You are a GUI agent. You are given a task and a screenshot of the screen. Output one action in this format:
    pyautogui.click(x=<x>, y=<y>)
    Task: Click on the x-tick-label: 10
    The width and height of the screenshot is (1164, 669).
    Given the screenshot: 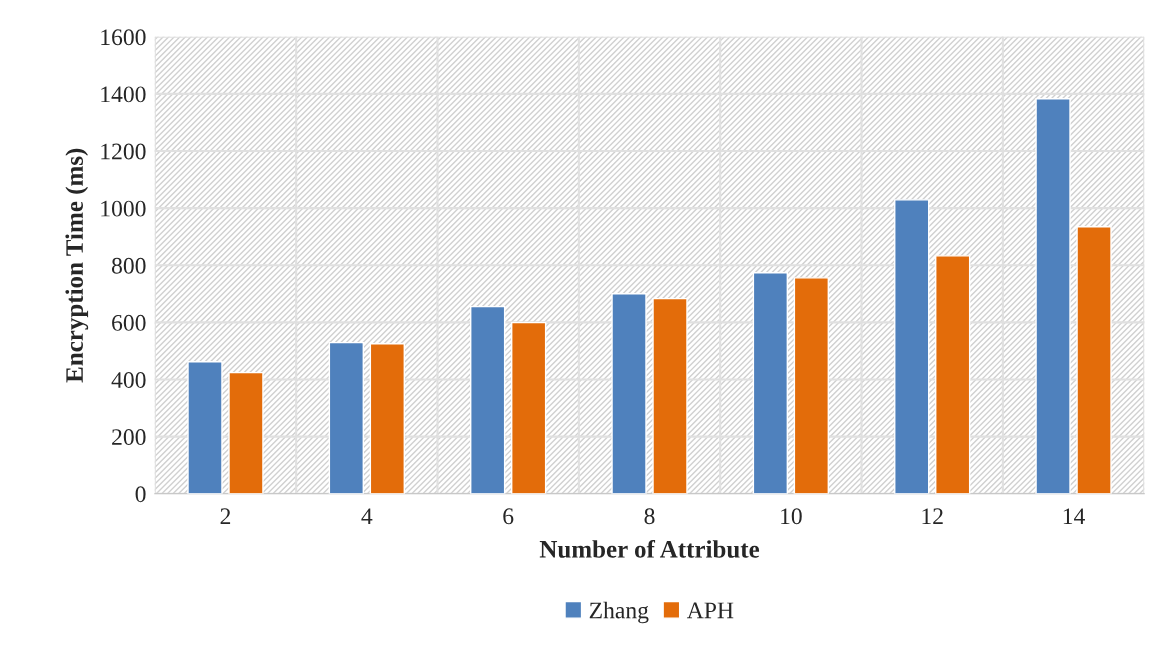 What is the action you would take?
    pyautogui.click(x=791, y=516)
    